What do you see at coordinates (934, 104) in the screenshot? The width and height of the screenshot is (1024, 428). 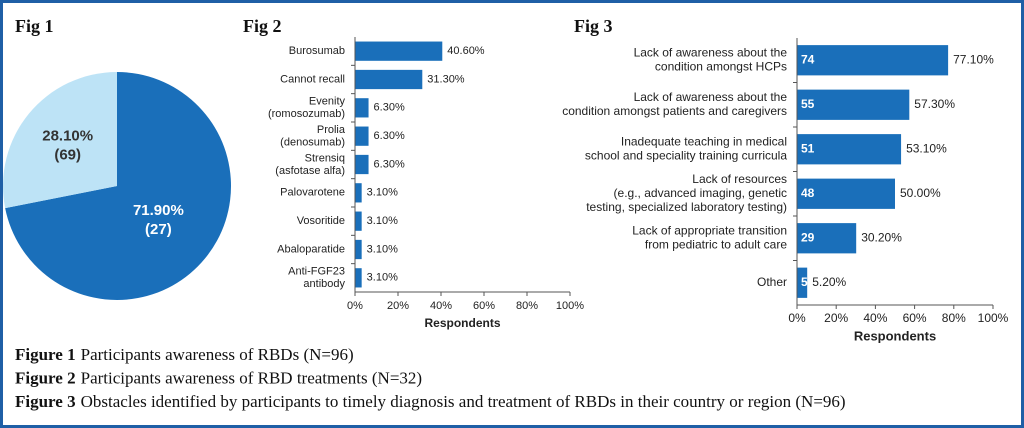 I see `value-label: 57.30%` at bounding box center [934, 104].